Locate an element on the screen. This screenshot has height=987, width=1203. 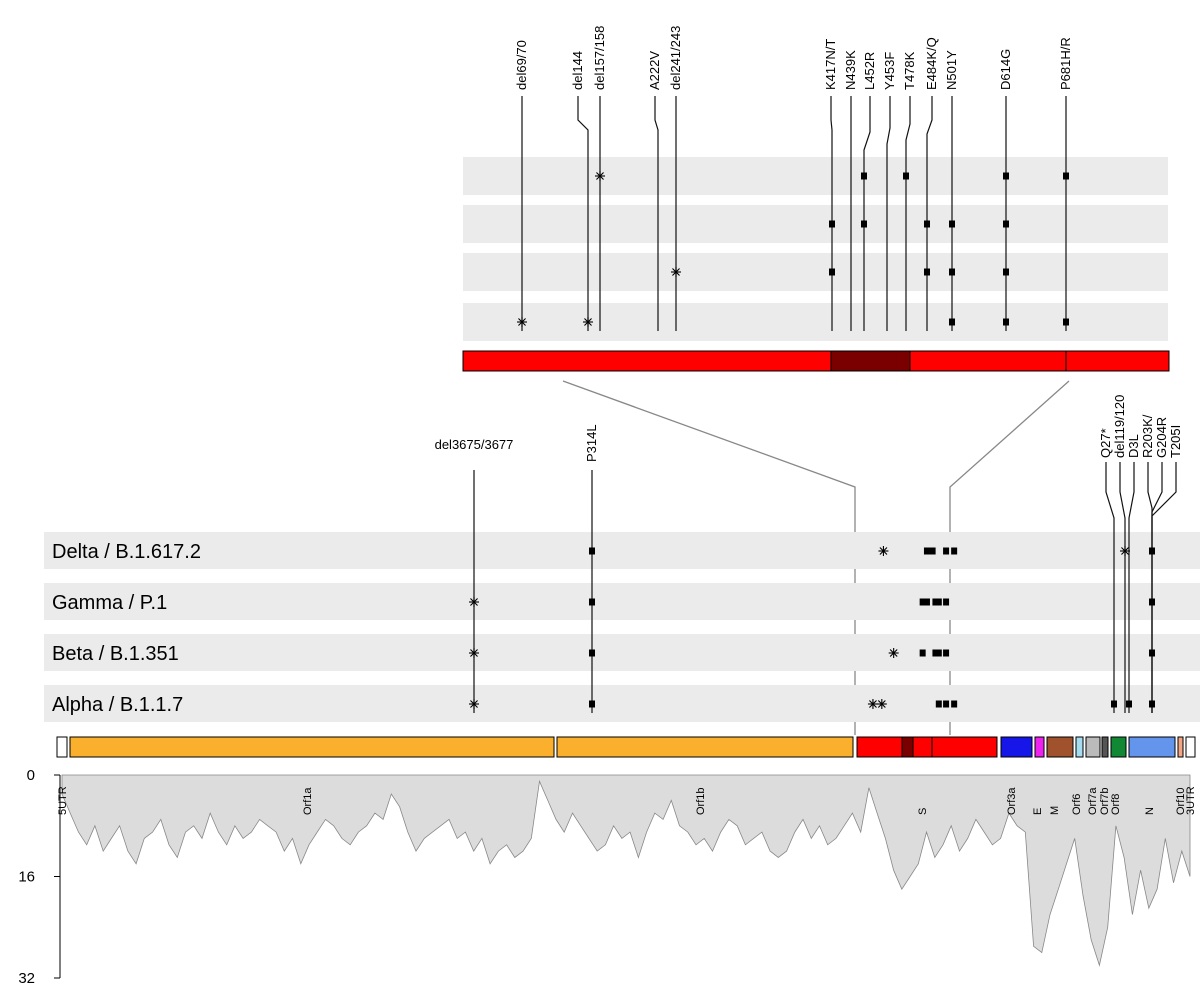
genome-mutation-lines is located at coordinates (825, 587).